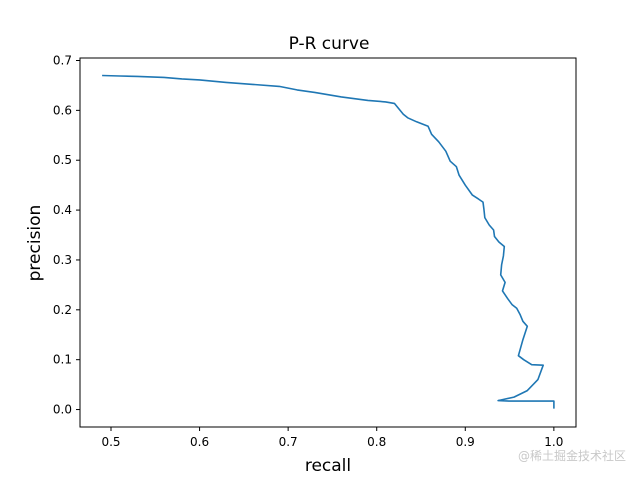 The height and width of the screenshot is (480, 640). Describe the element at coordinates (110, 442) in the screenshot. I see `x-tick-label: 0.5` at that location.